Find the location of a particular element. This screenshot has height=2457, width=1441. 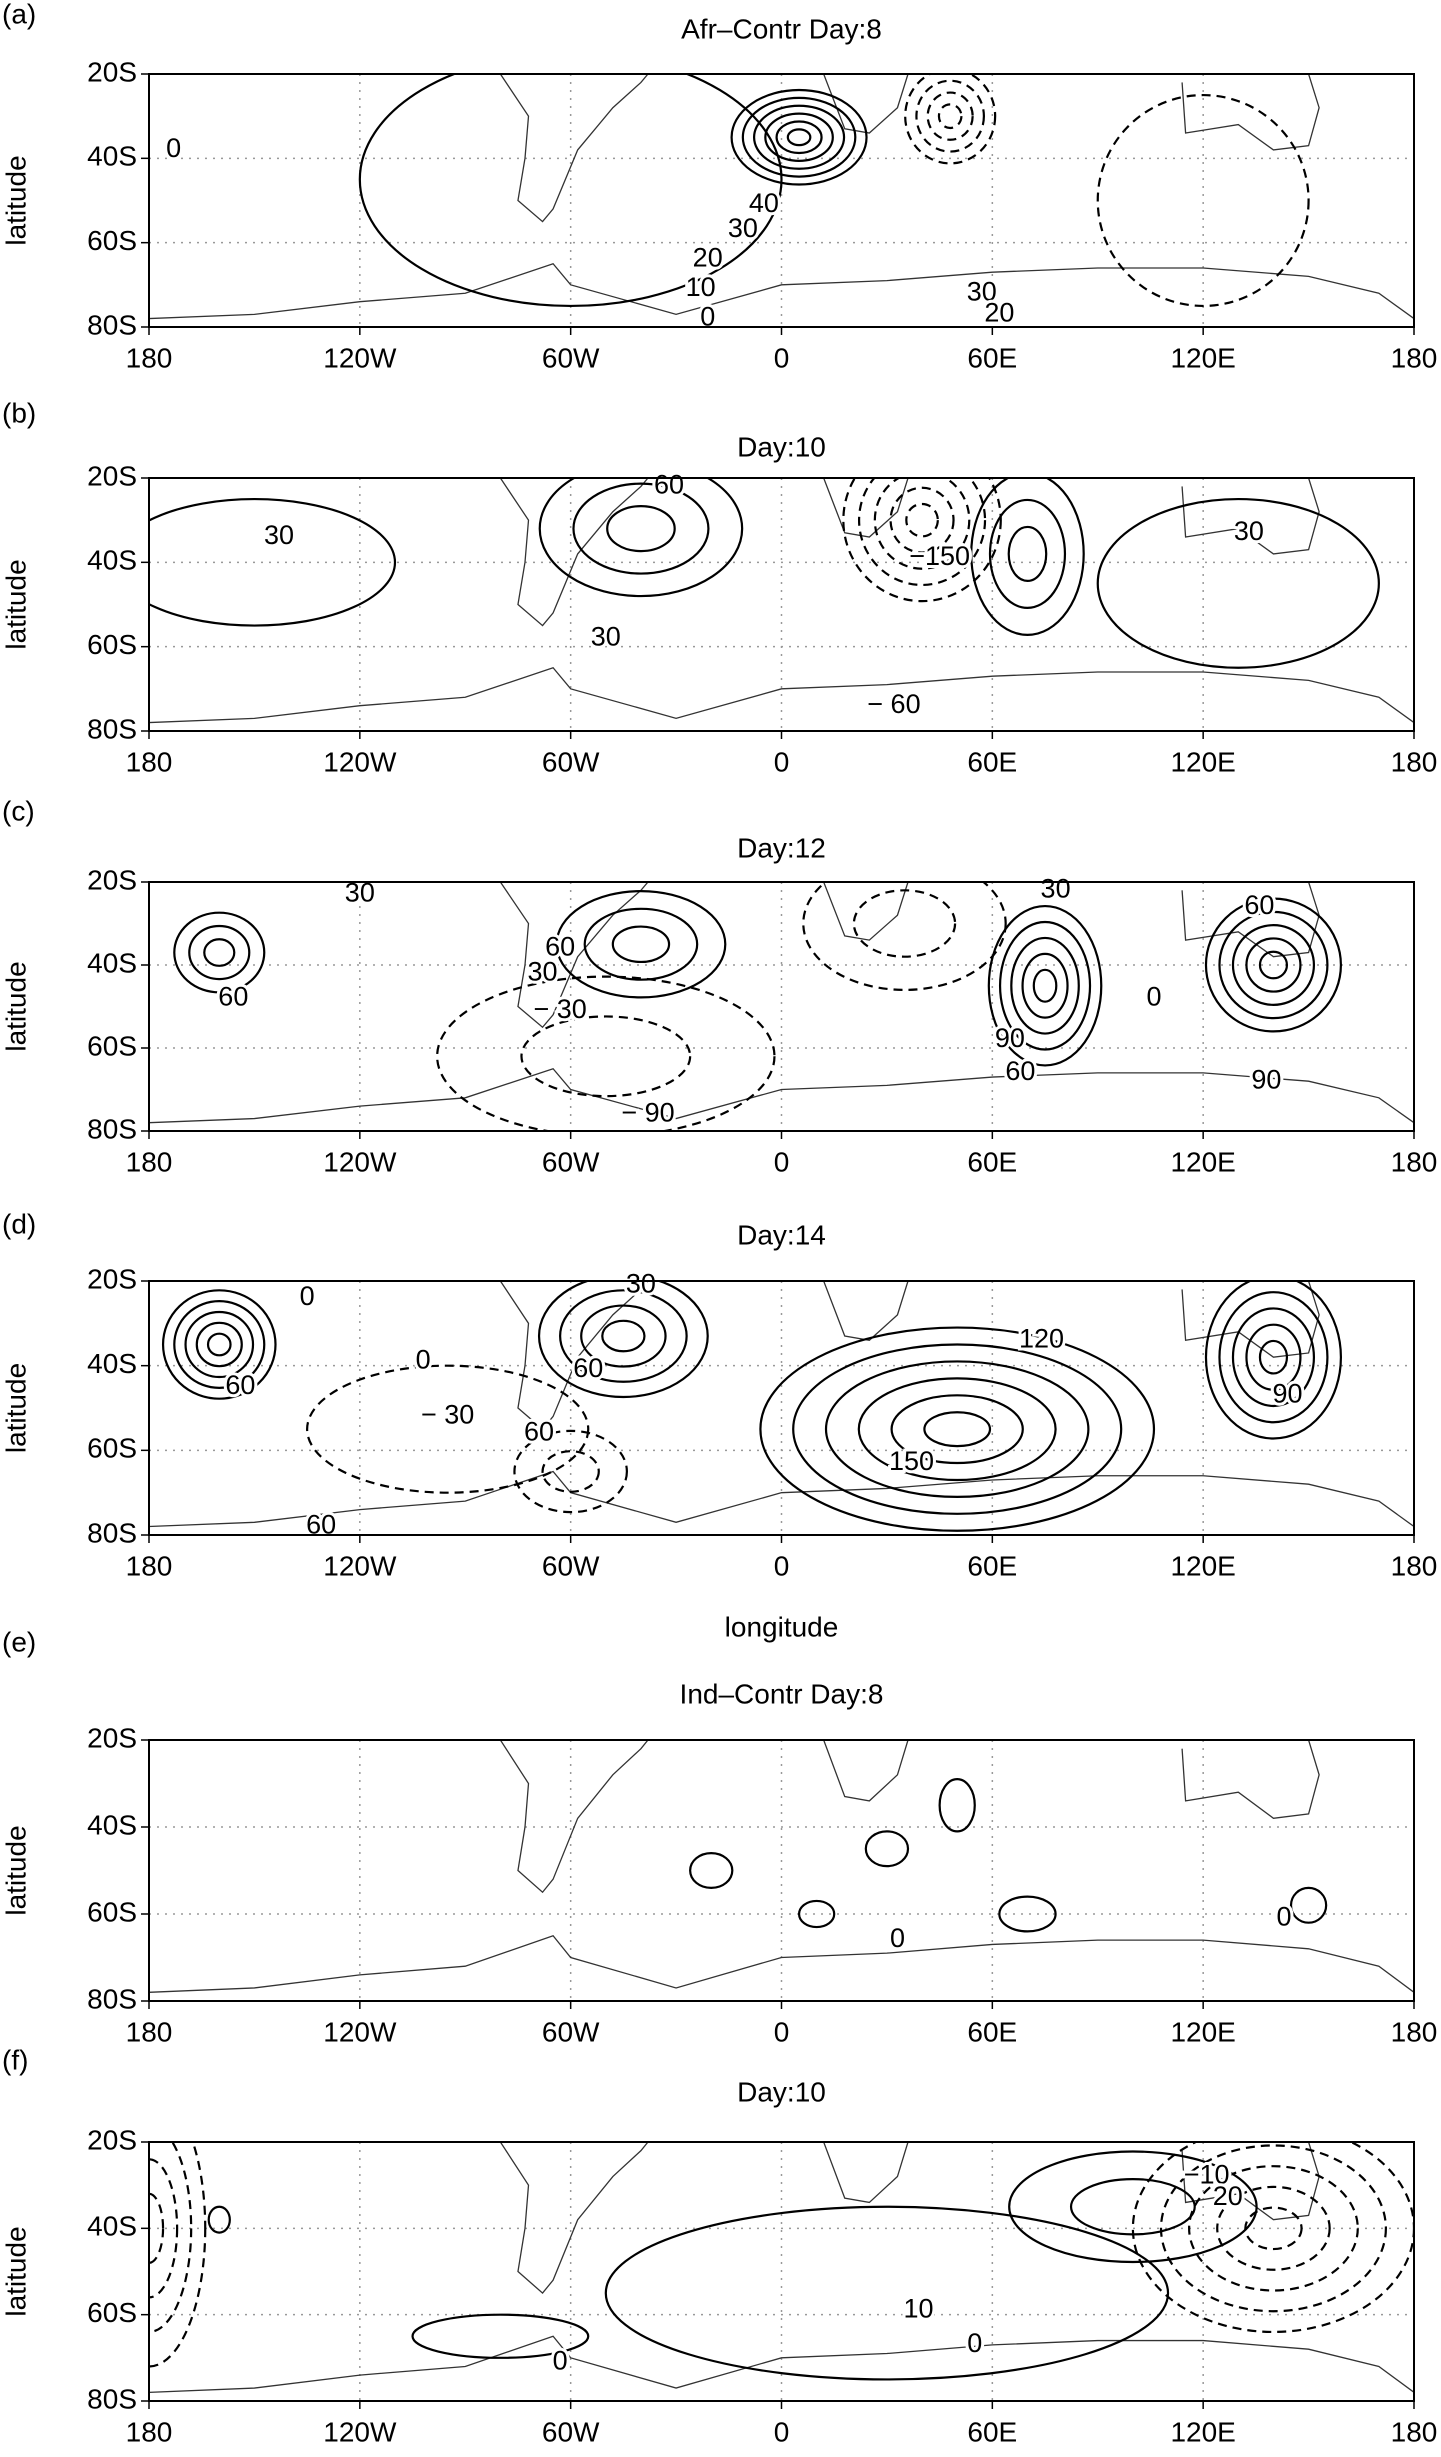

contour-label: 20 is located at coordinates (1228, 2196).